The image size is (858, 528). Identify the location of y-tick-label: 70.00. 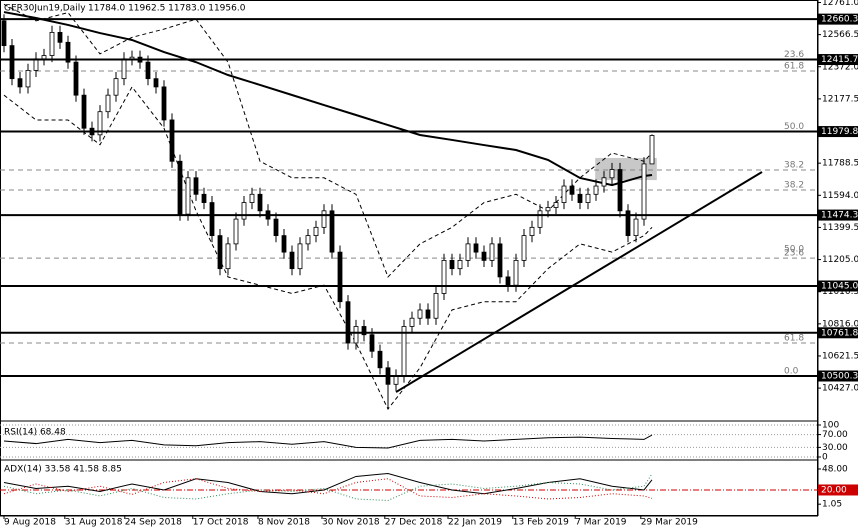
(835, 435).